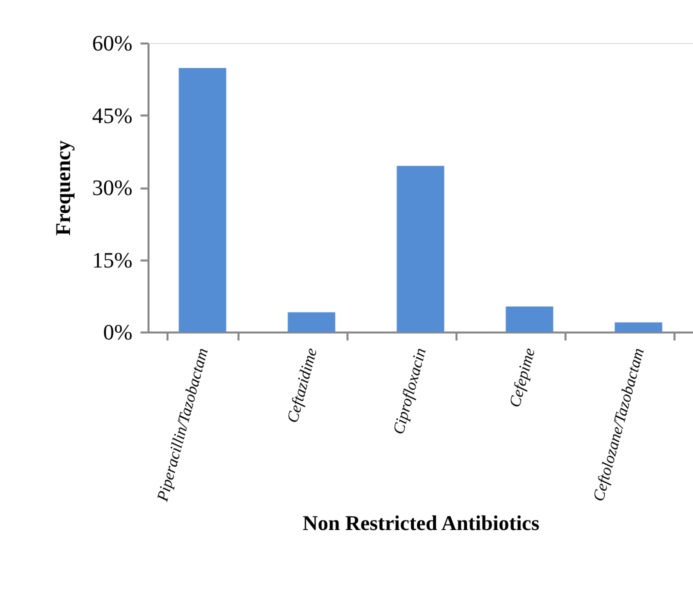 This screenshot has width=693, height=614. I want to click on y-tick-label: 0%, so click(117, 332).